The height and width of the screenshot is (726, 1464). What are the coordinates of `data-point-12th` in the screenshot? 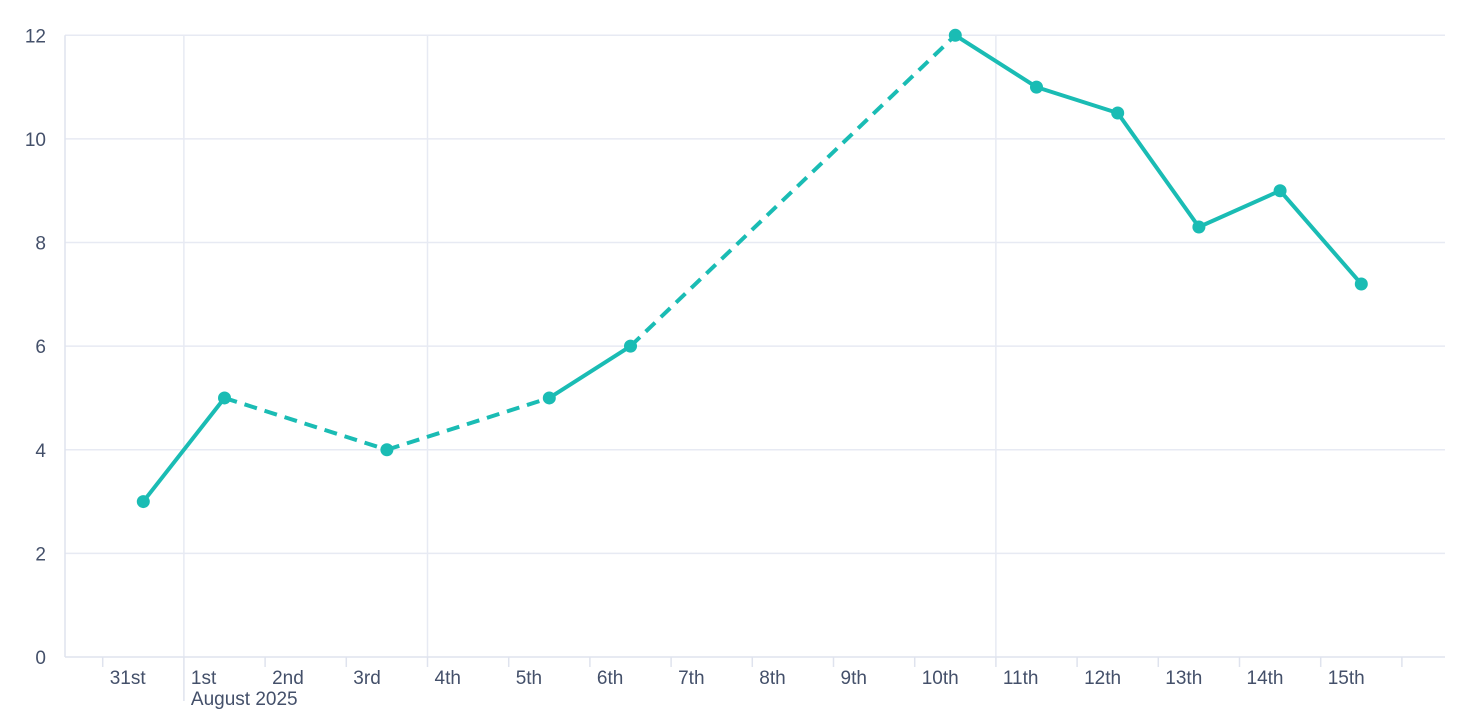 It's located at (1118, 113).